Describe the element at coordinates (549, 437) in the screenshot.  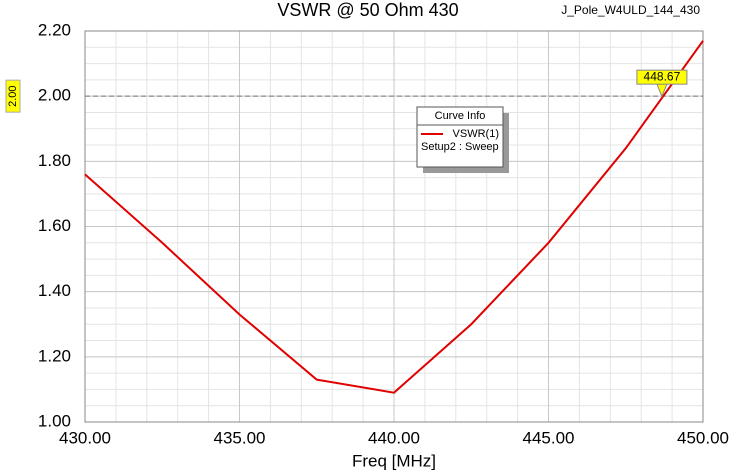
I see `x-tick-label: 445.00` at that location.